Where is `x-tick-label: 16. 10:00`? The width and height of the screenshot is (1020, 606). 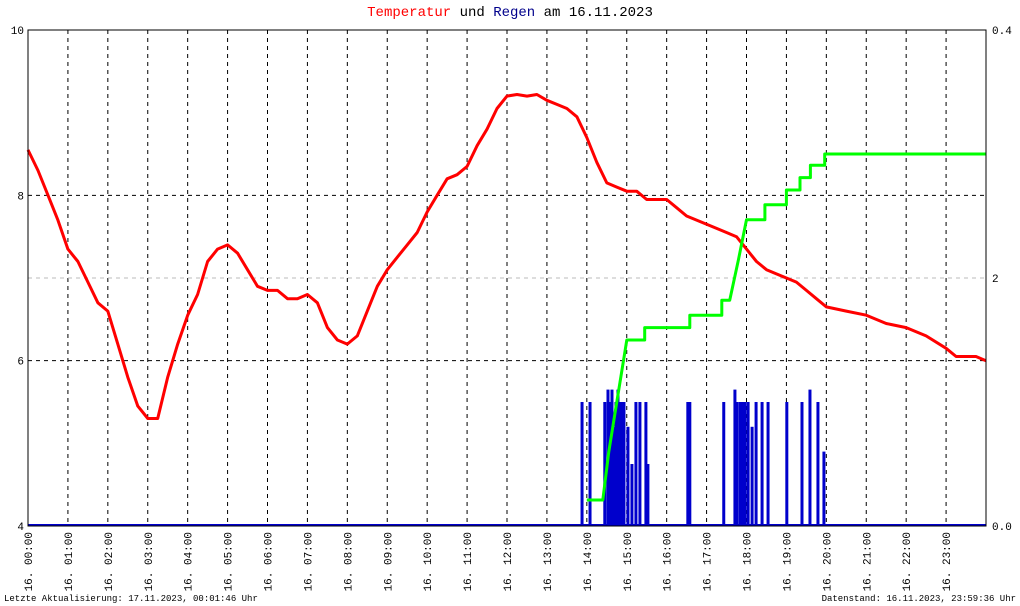 x-tick-label: 16. 10:00 is located at coordinates (429, 561).